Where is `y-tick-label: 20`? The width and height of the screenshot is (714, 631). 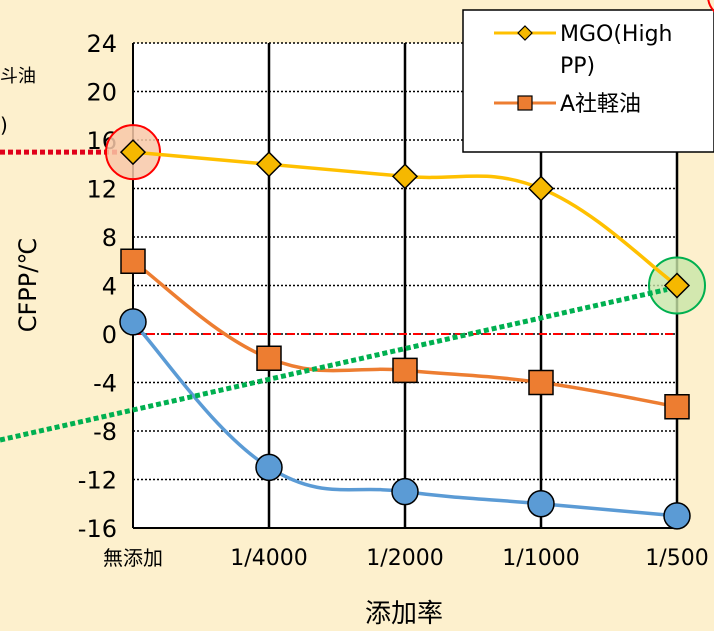 y-tick-label: 20 is located at coordinates (101, 93).